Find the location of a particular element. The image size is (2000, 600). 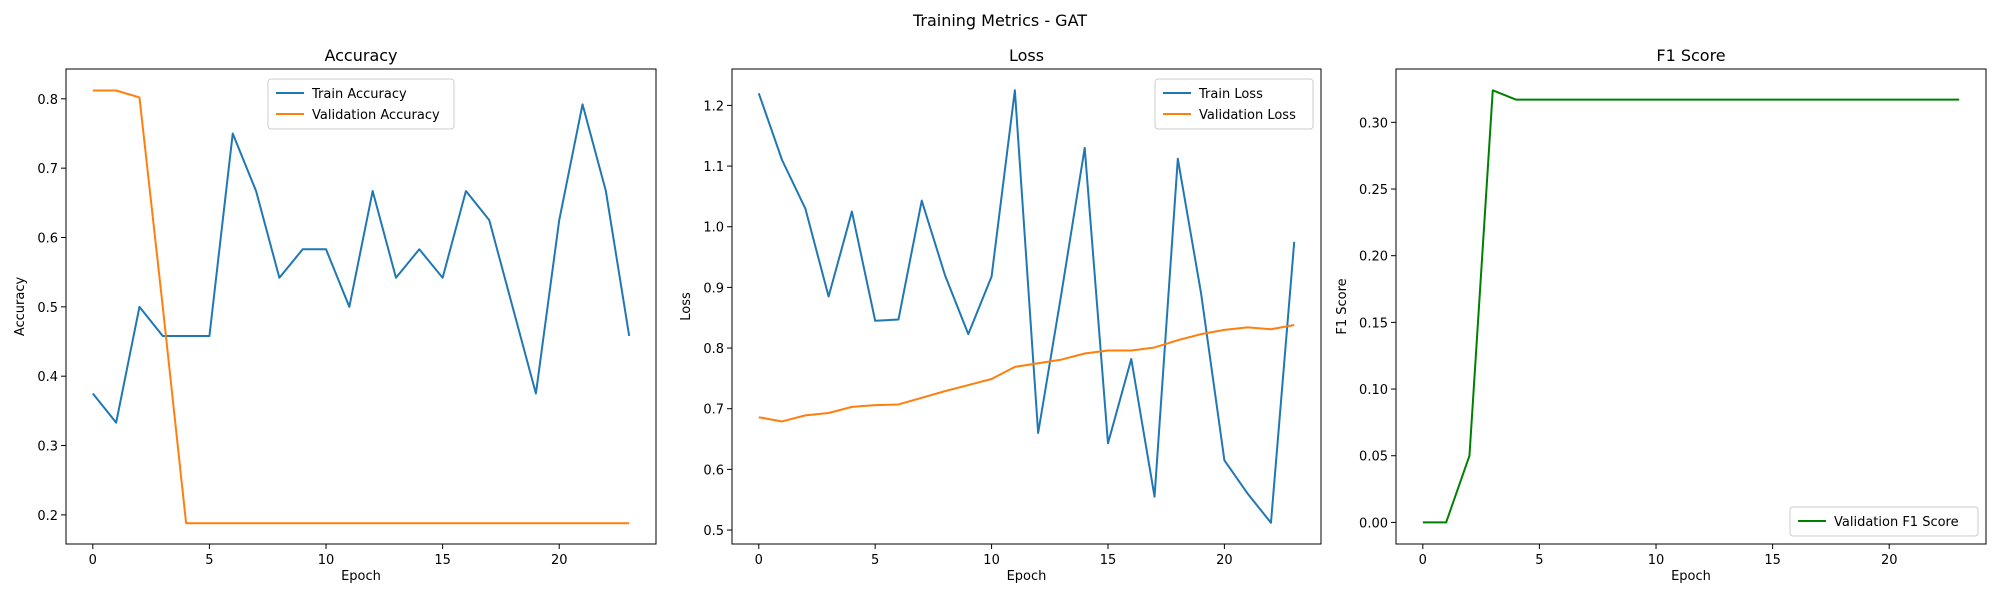

y-tick-label: 0.3 is located at coordinates (47, 447).